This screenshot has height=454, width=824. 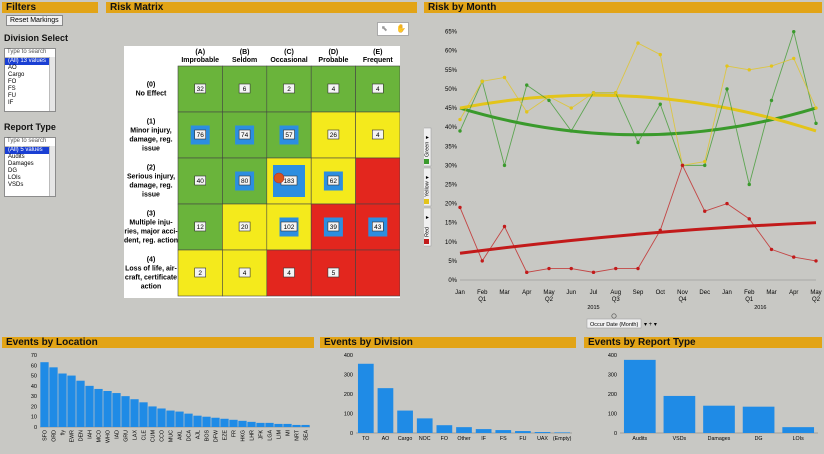 What do you see at coordinates (201, 227) in the screenshot?
I see `matrix-value: 12` at bounding box center [201, 227].